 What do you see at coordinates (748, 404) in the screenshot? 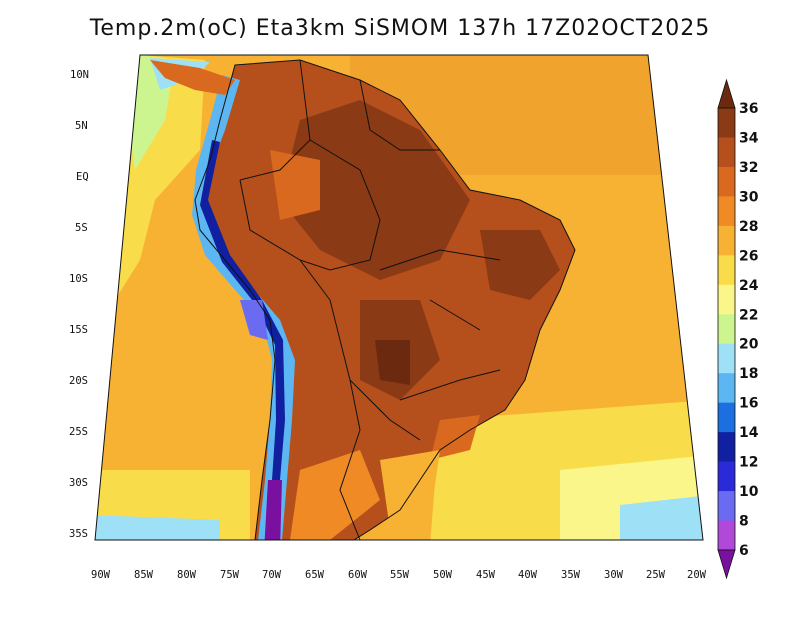
I see `colorbar-level-label: 16` at bounding box center [748, 404].